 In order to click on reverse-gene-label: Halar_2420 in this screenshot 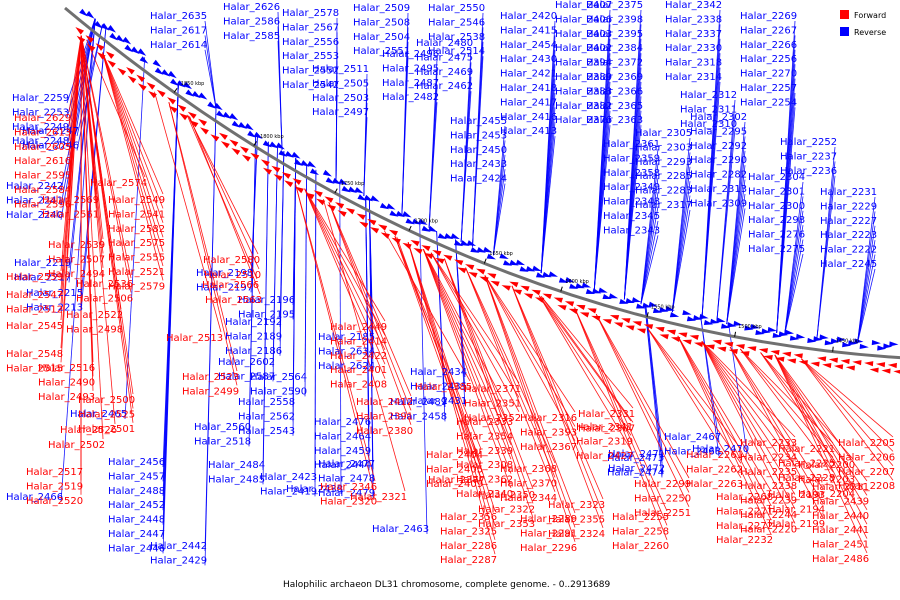, I will do `click(528, 16)`.